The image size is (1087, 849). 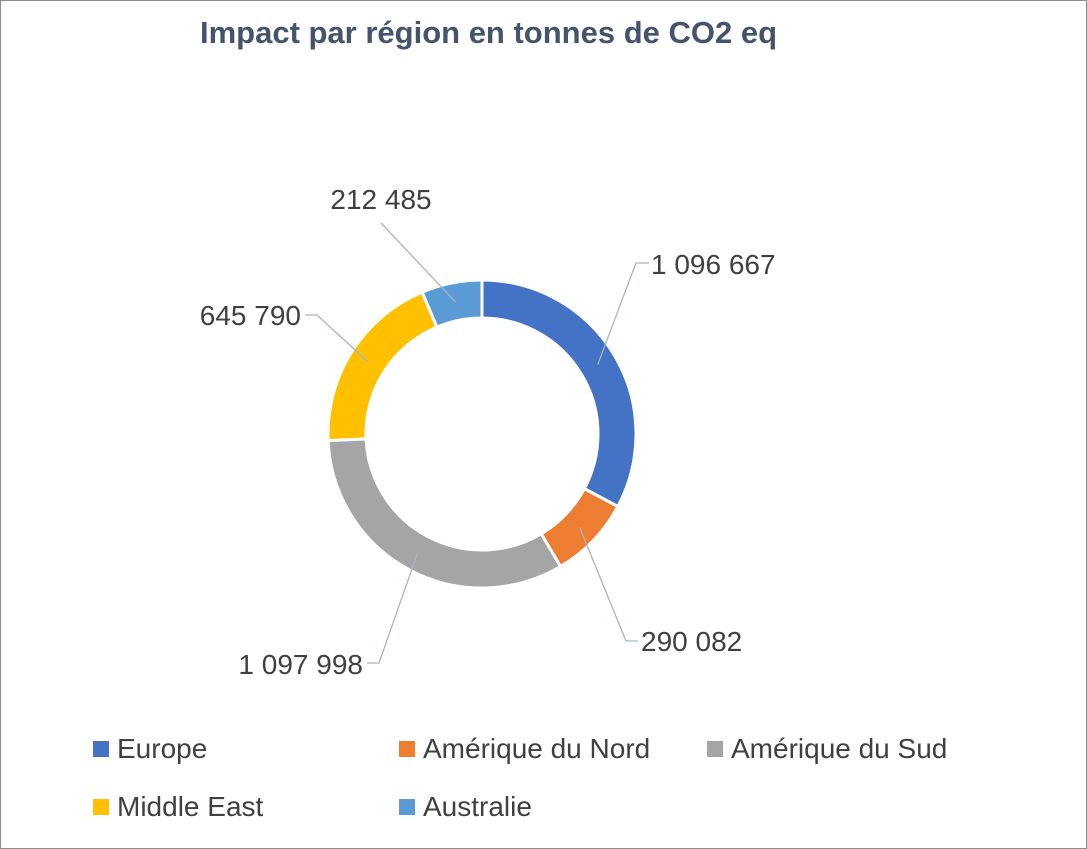 What do you see at coordinates (380, 199) in the screenshot?
I see `data-label-4: 212 485` at bounding box center [380, 199].